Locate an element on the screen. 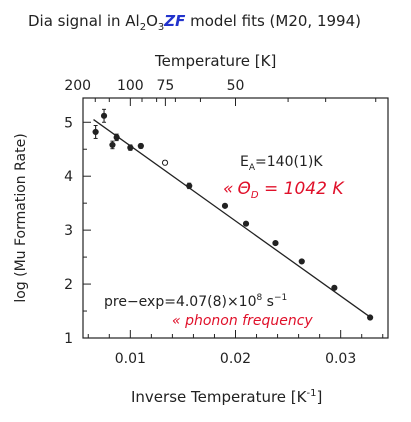 Image resolution: width=411 pixels, height=422 pixels. top-tick-label: 200 is located at coordinates (77, 86).